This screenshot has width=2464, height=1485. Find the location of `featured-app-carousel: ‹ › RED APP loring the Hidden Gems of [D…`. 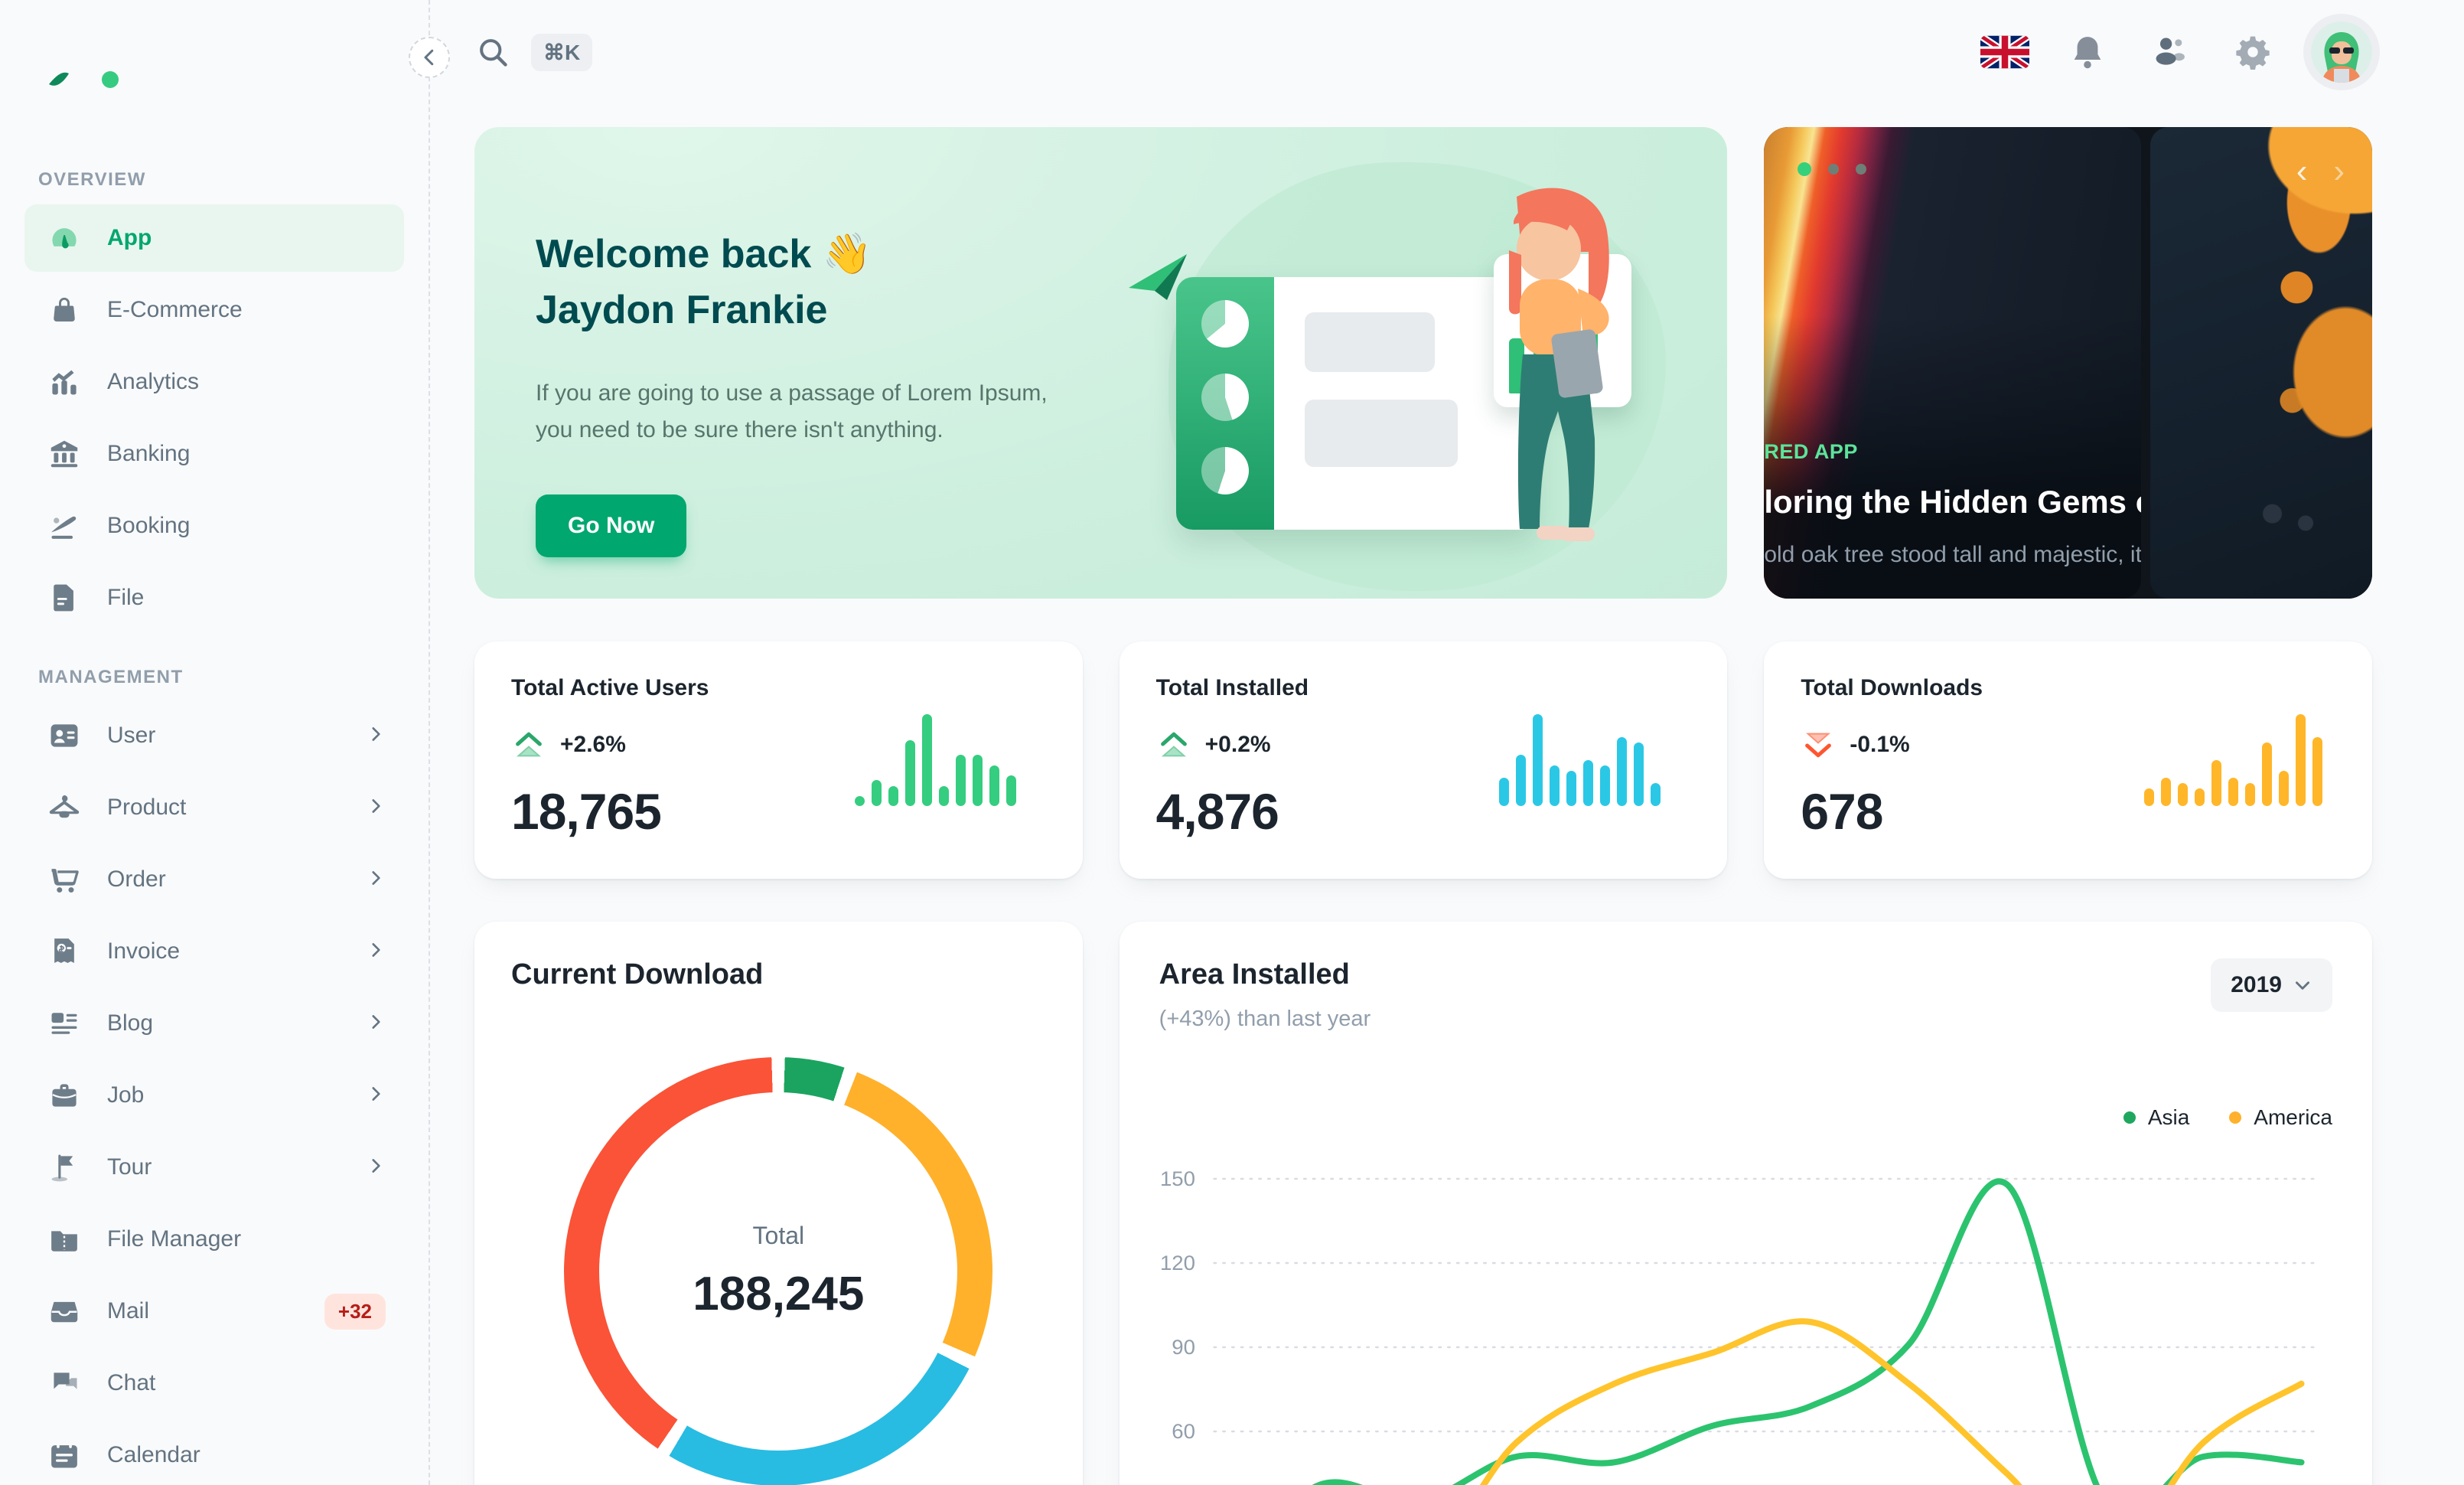

featured-app-carousel: ‹ › RED APP loring the Hidden Gems of [D… is located at coordinates (2068, 363).